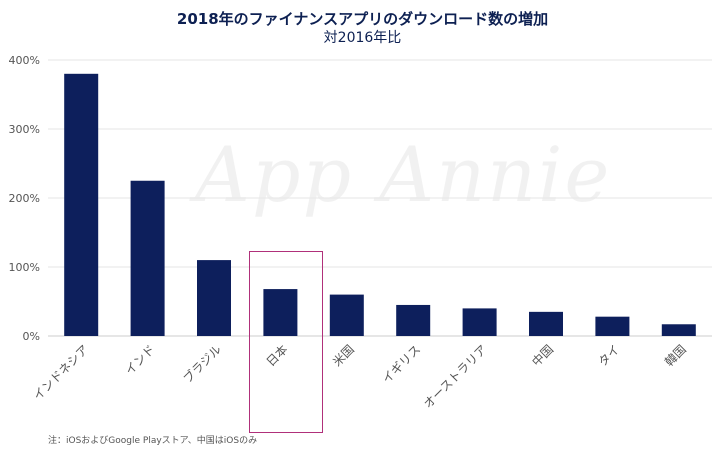  Describe the element at coordinates (24, 60) in the screenshot. I see `y-tick-label: 400%` at that location.